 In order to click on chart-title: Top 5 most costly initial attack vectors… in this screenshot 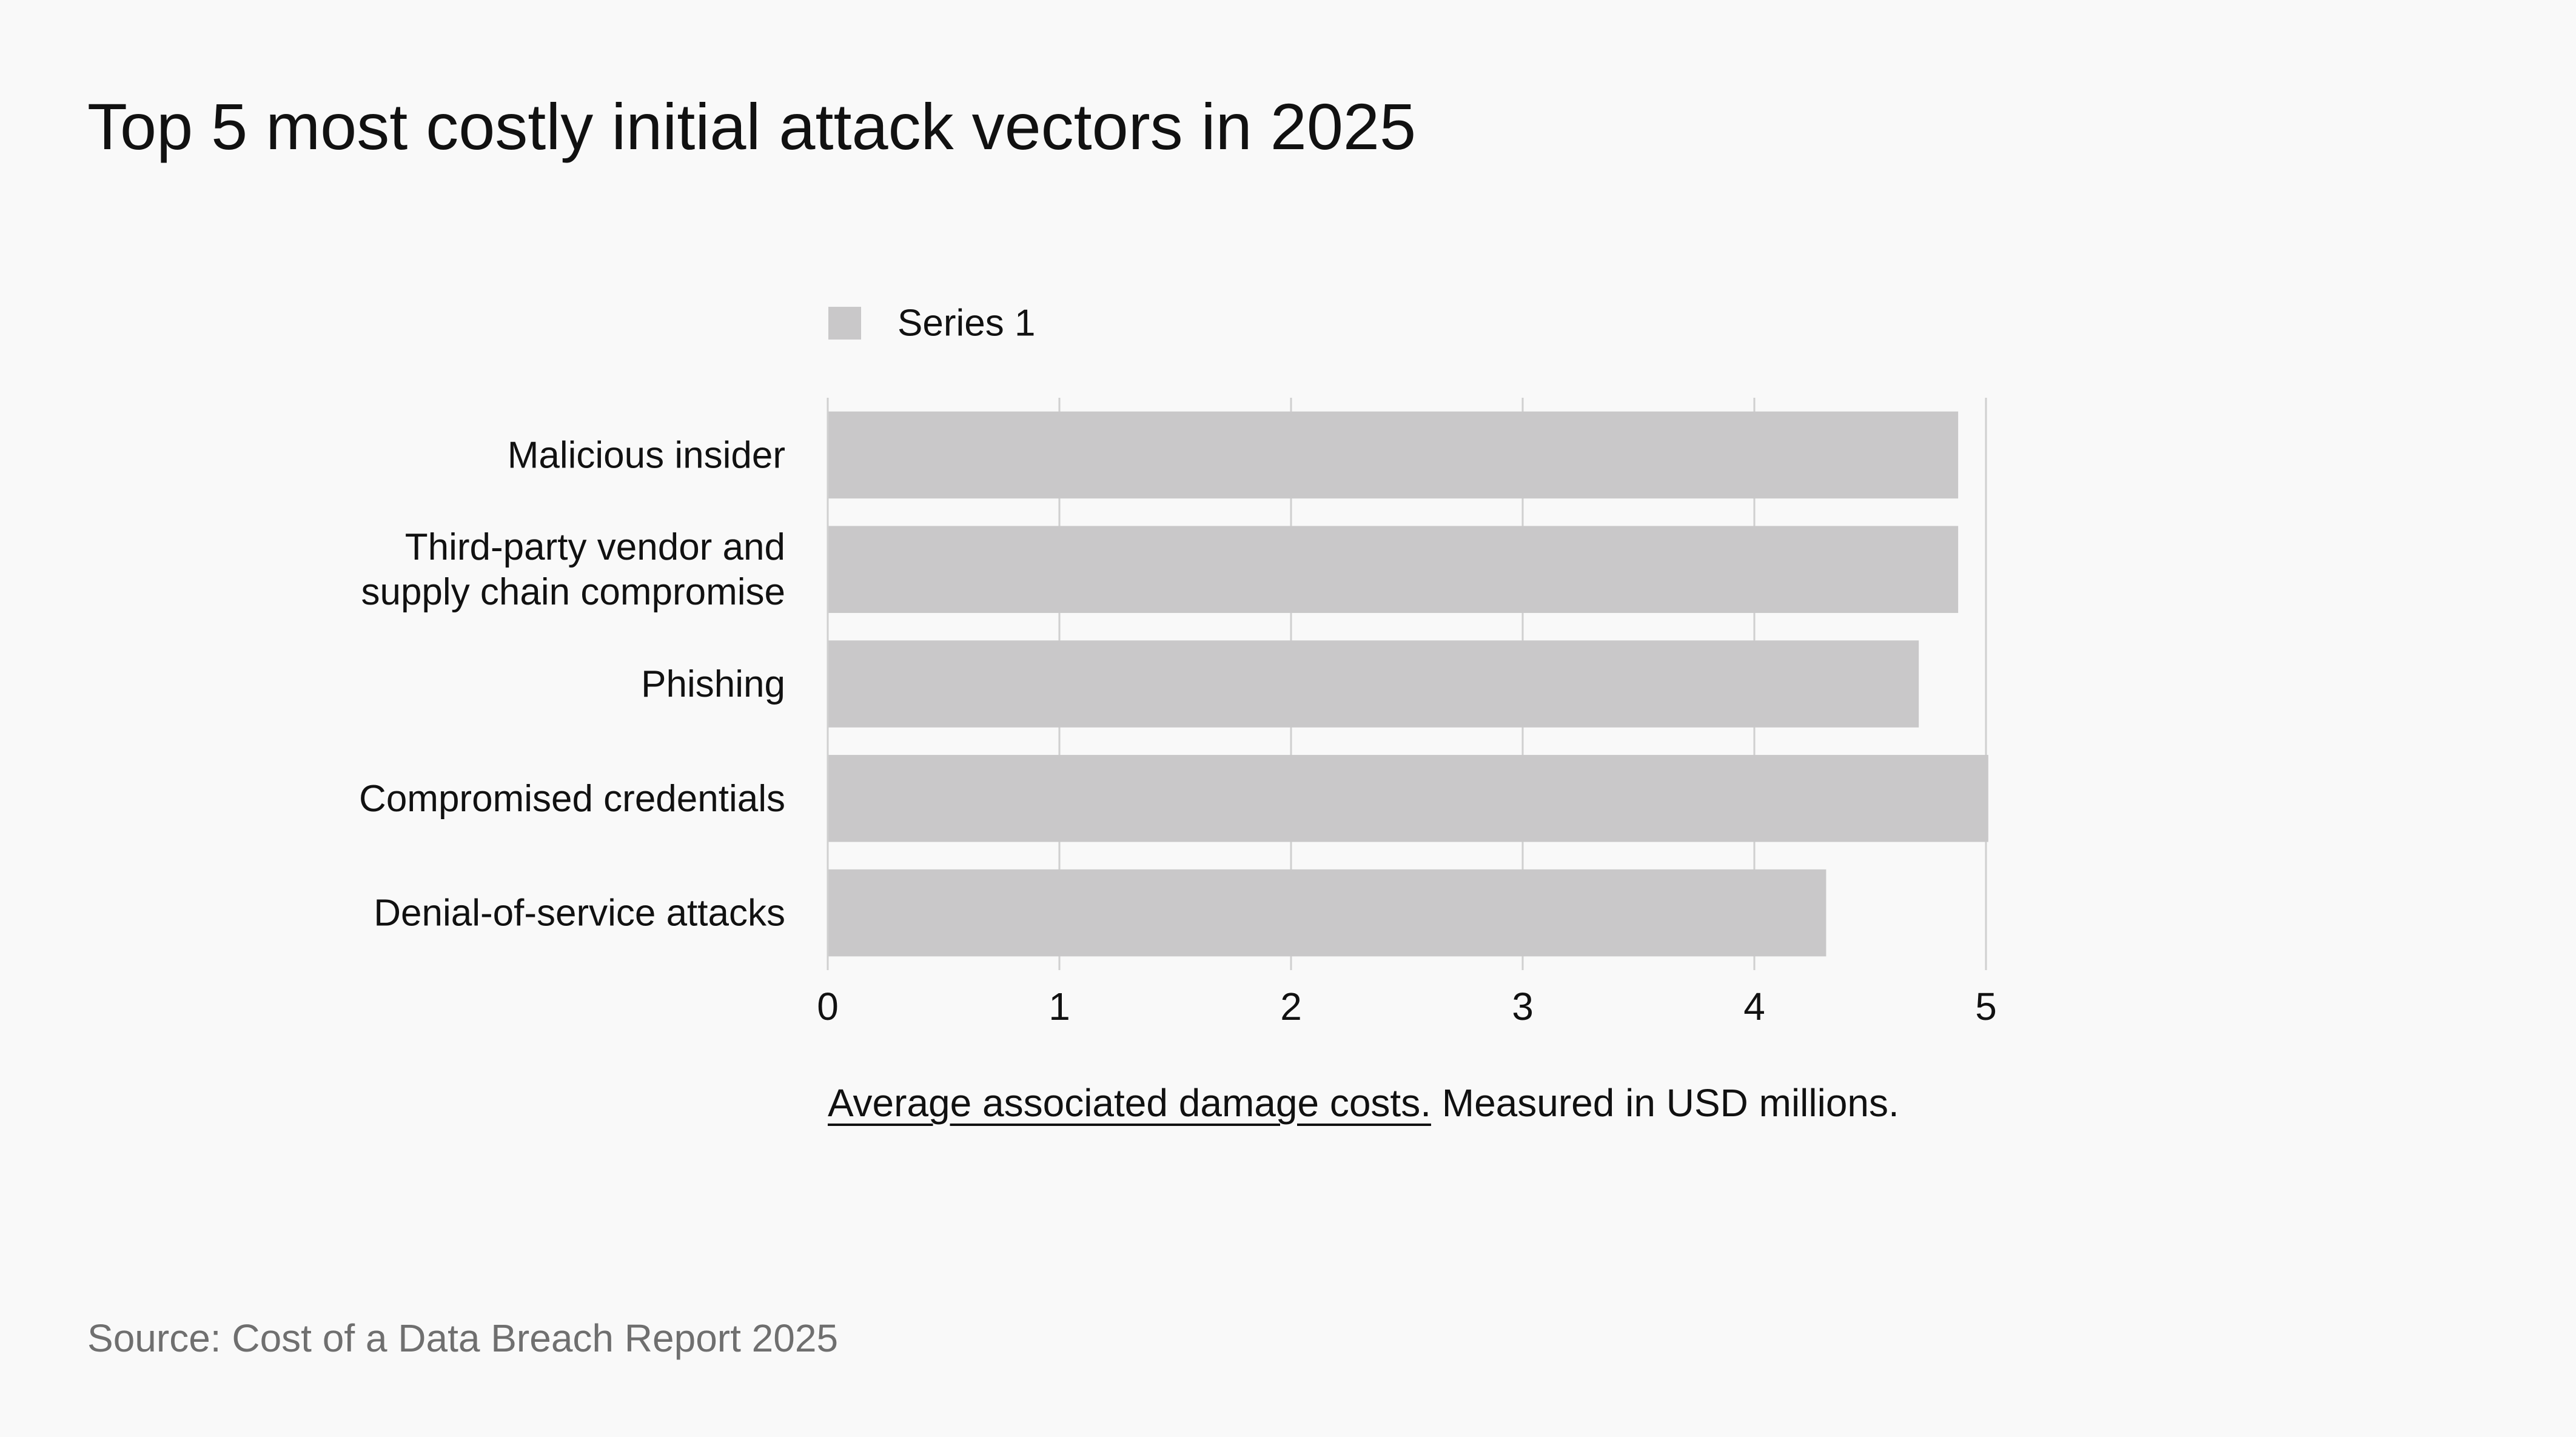, I will do `click(752, 126)`.